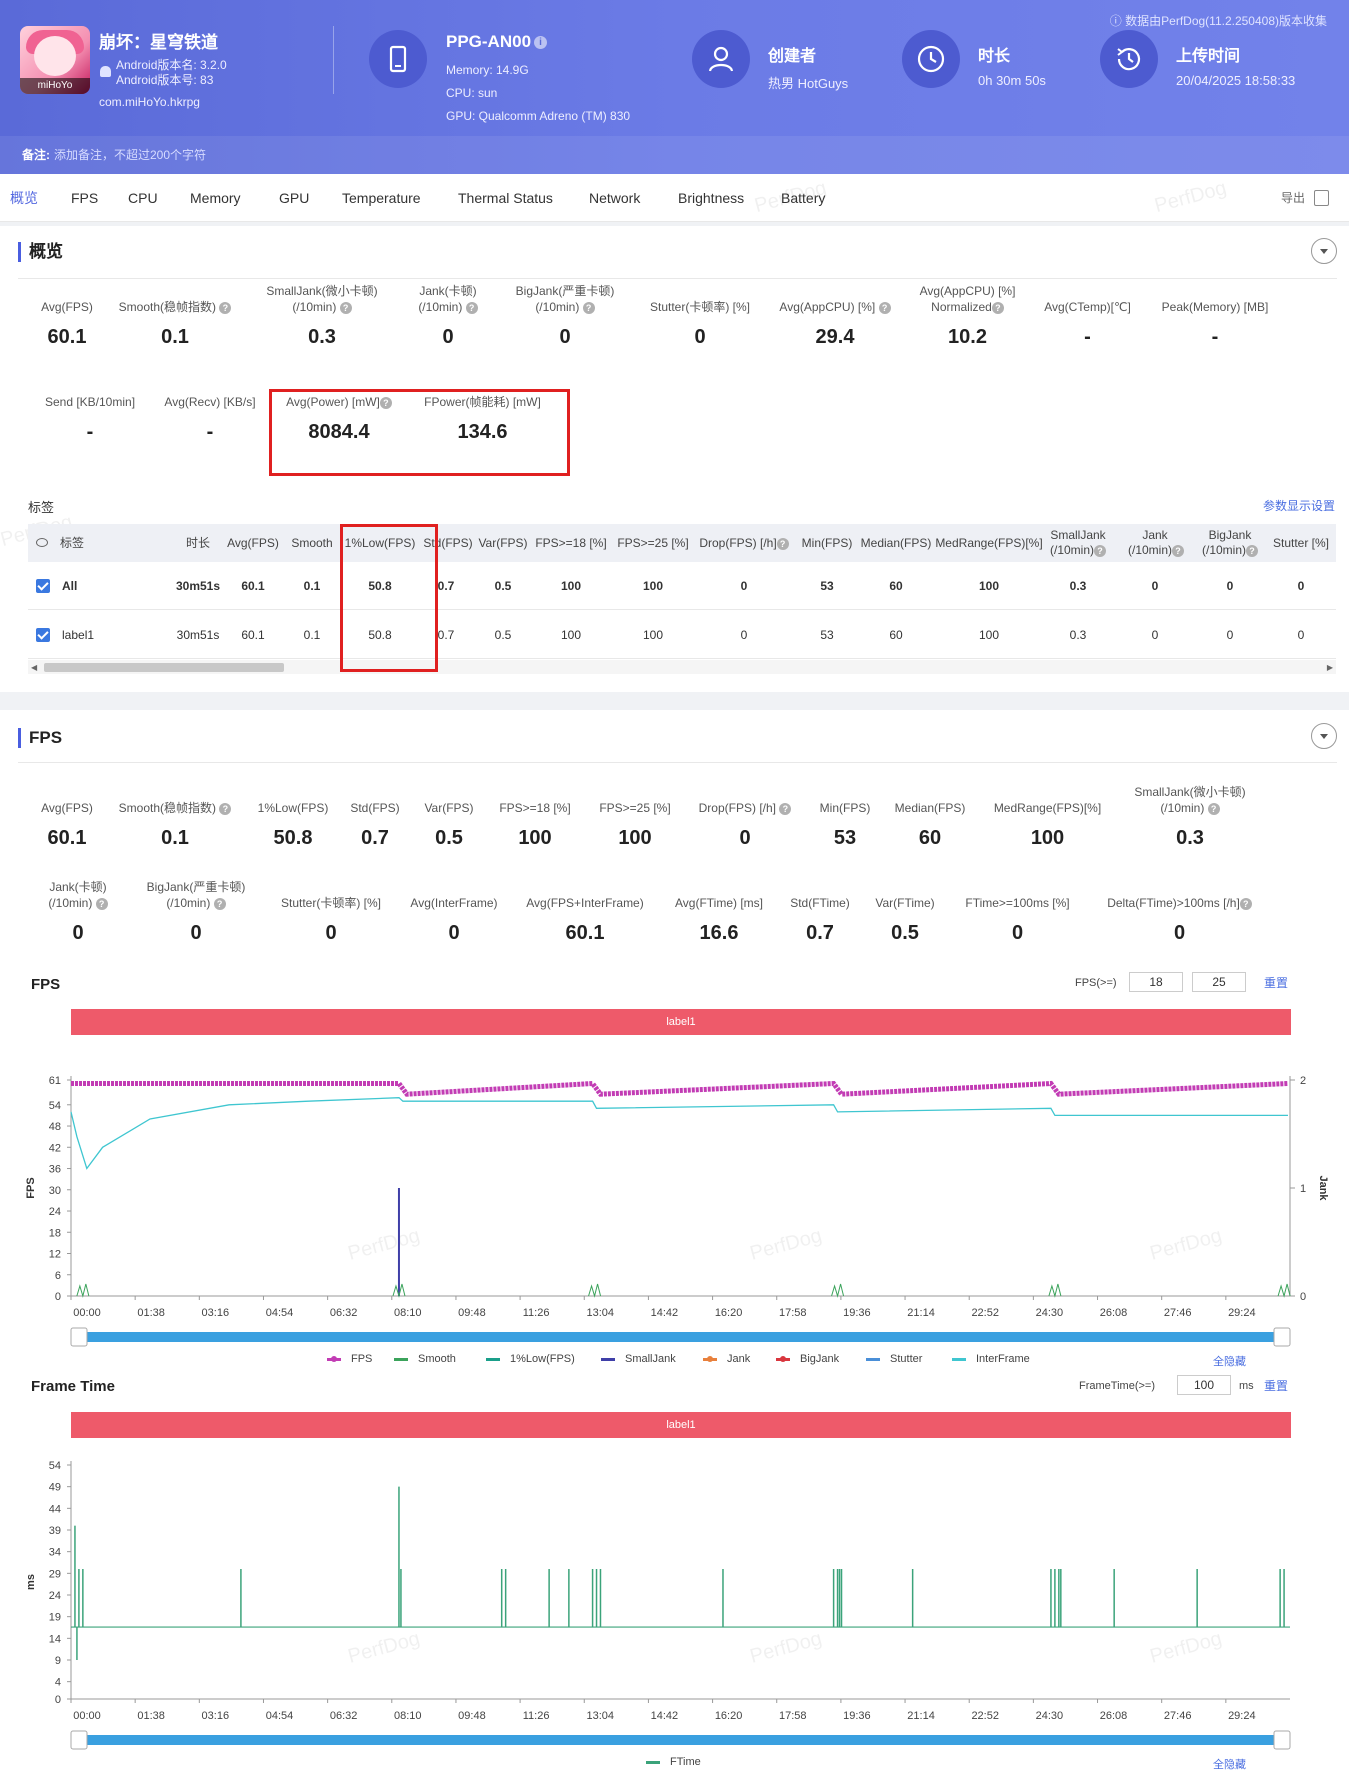 The width and height of the screenshot is (1349, 1775). I want to click on param-settings-link: 参数显示设置, so click(1298, 506).